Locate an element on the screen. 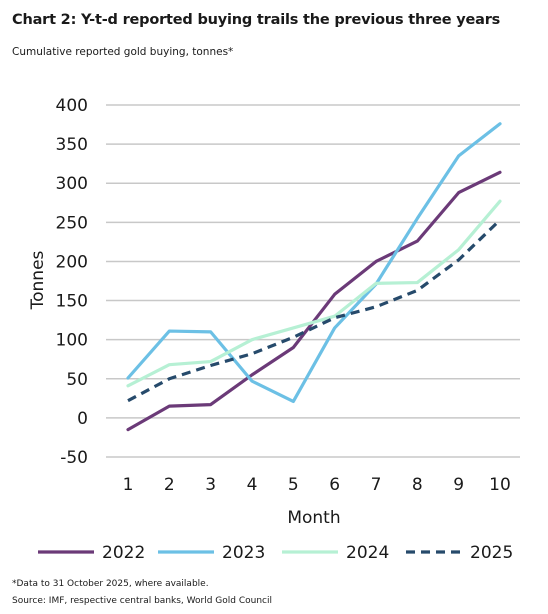 The image size is (548, 614). x-tick-label: 7 is located at coordinates (376, 485).